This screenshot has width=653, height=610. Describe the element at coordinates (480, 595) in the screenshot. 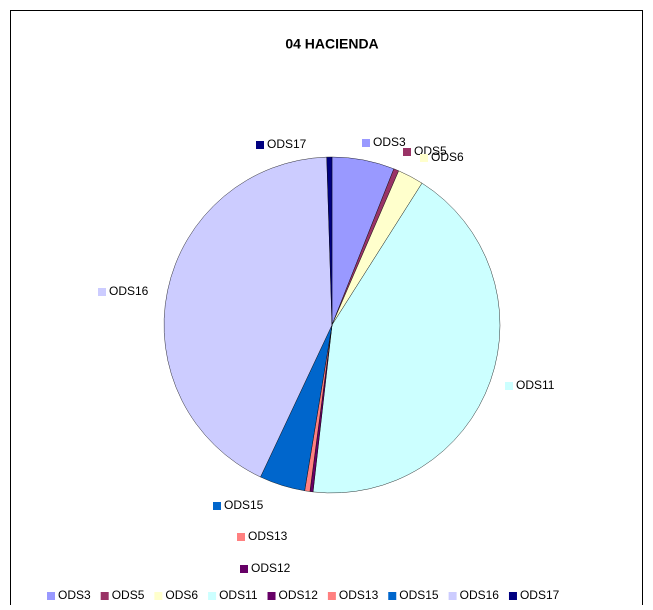

I see `legend-label: ODS16` at that location.